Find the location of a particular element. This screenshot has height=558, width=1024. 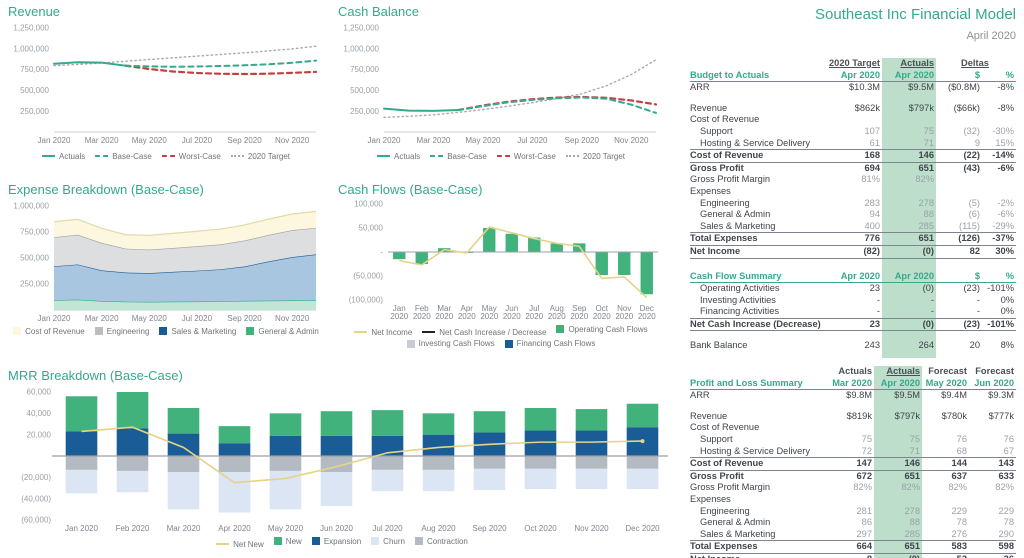

legend-item: Base-Case is located at coordinates (123, 156).